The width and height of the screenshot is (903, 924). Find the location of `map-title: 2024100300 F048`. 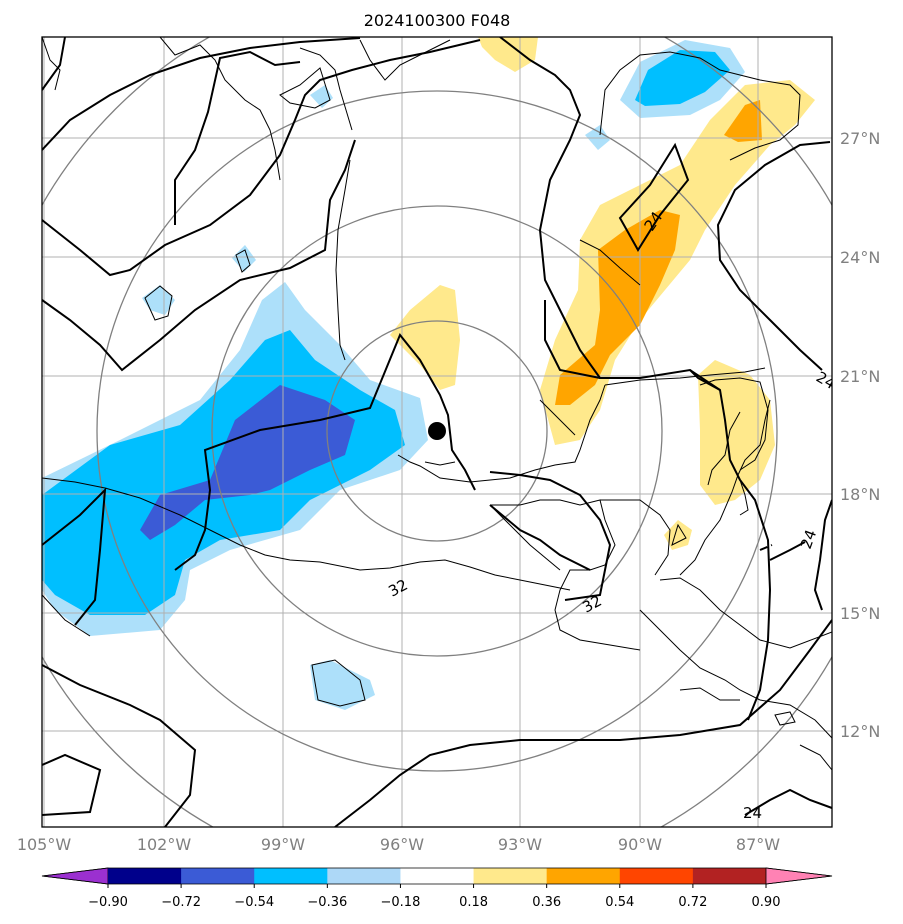

map-title: 2024100300 F048 is located at coordinates (437, 20).